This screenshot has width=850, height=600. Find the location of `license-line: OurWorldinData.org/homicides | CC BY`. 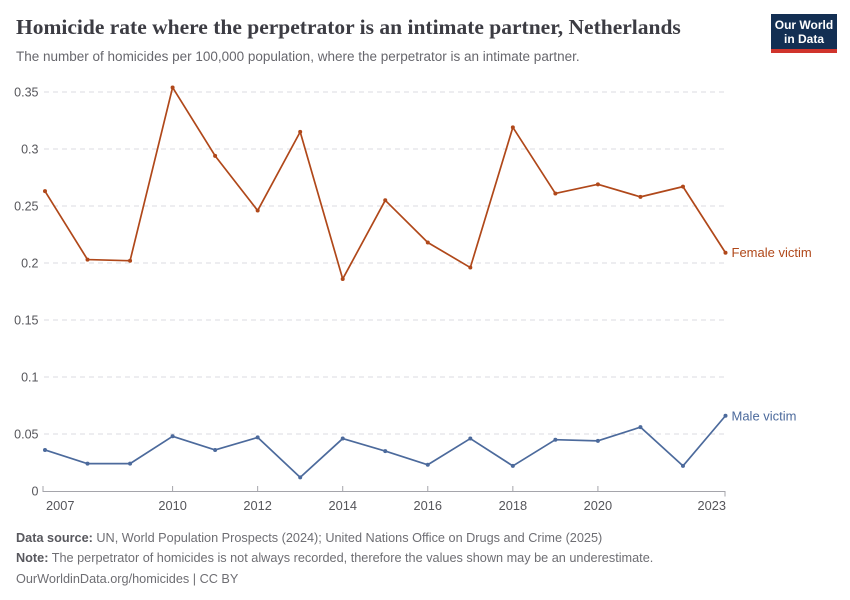

license-line: OurWorldinData.org/homicides | CC BY is located at coordinates (334, 579).